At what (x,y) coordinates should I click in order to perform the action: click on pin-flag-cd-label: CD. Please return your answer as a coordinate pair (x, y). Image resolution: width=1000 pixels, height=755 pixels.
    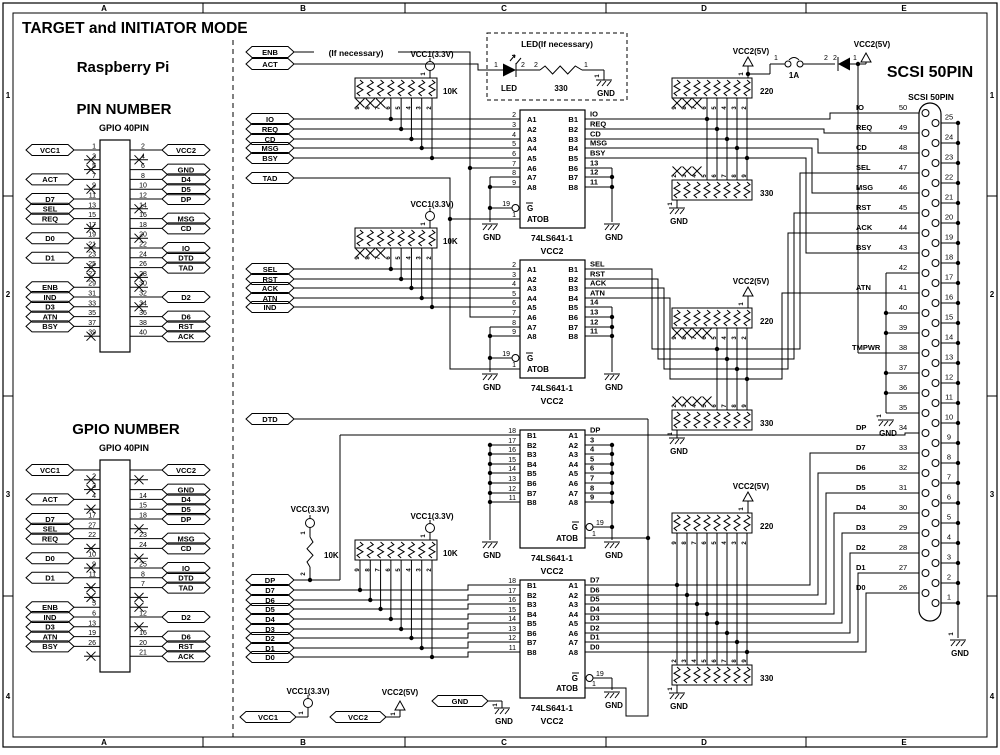
    Looking at the image, I should click on (186, 228).